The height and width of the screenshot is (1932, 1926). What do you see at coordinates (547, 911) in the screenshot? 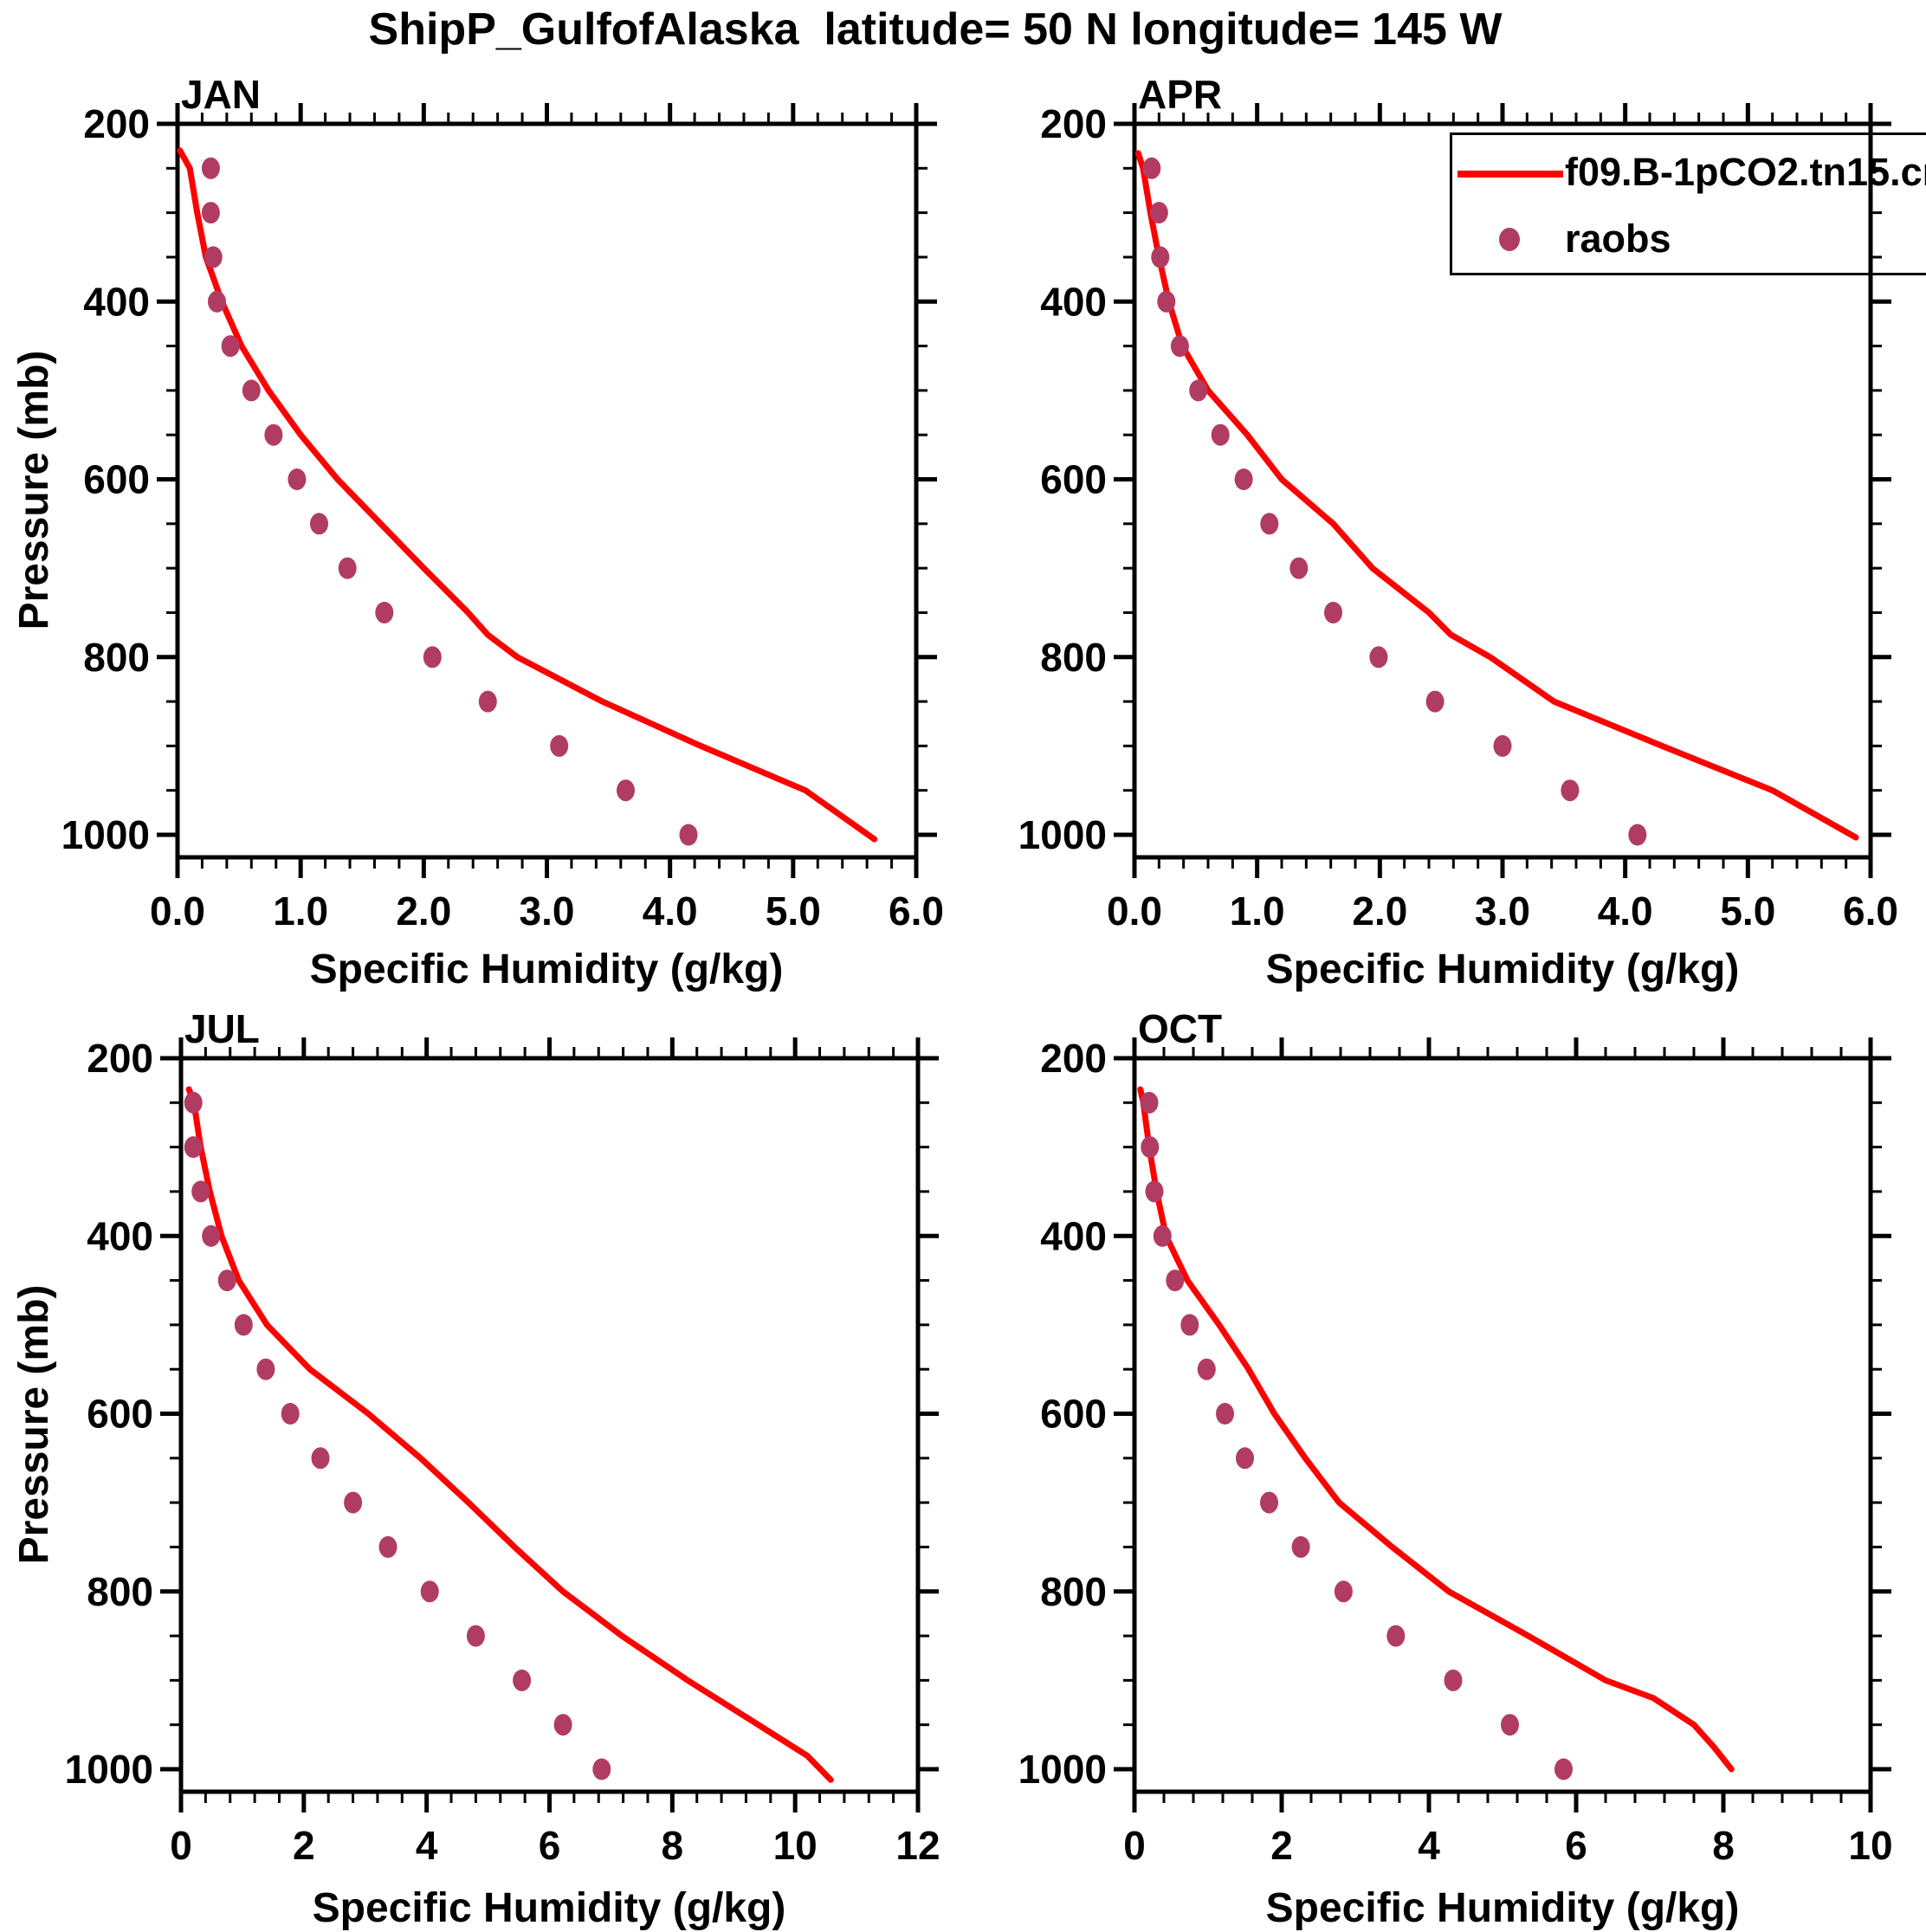
I see `x-tick-label-jan: 3.0` at bounding box center [547, 911].